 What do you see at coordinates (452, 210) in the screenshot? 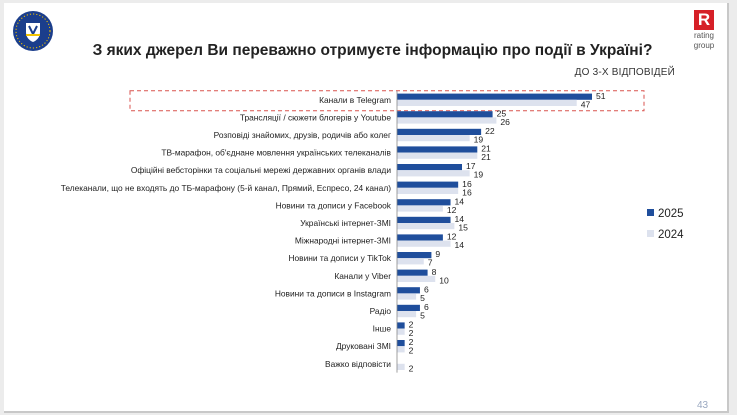
I see `data-label-2024: 12` at bounding box center [452, 210].